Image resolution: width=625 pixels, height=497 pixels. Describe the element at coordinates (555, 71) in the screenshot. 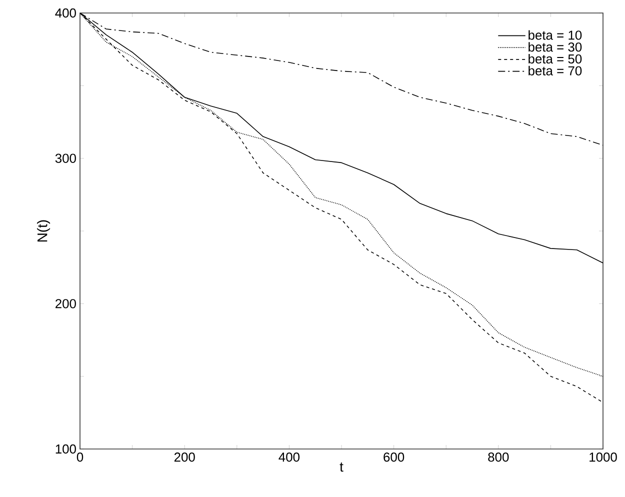

I see `legend-label: beta = 70` at that location.